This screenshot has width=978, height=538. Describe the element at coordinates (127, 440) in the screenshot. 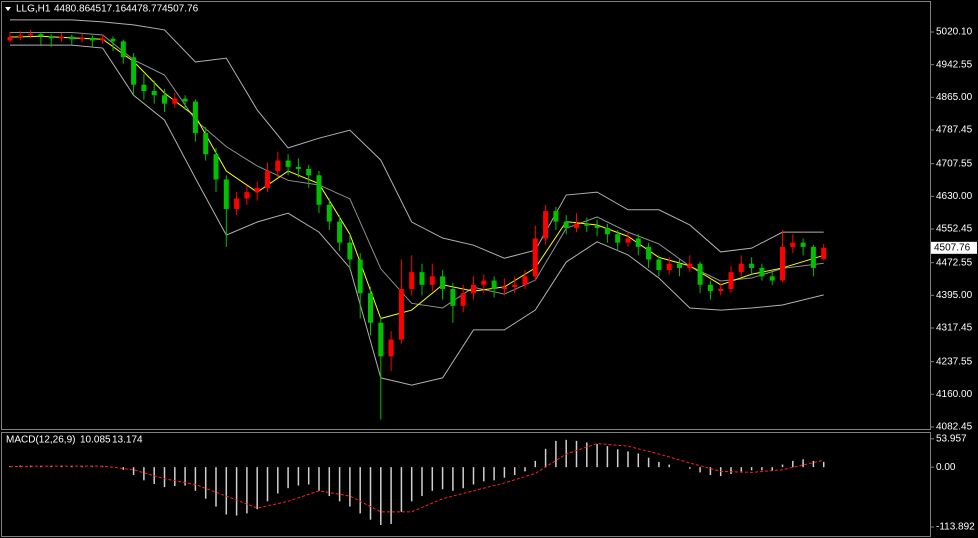

I see `signal-value: 13.174` at that location.